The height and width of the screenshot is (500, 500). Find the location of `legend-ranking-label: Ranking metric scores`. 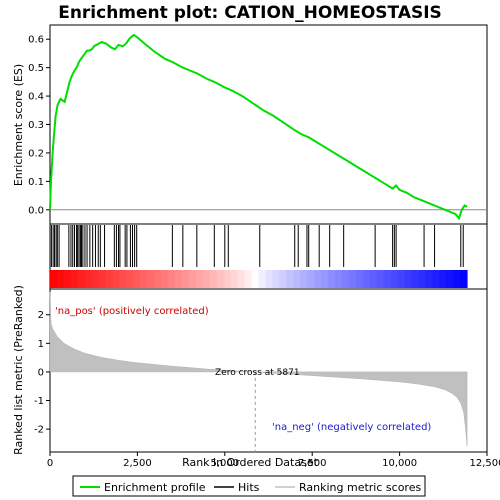

legend-ranking-label: Ranking metric scores is located at coordinates (360, 487).